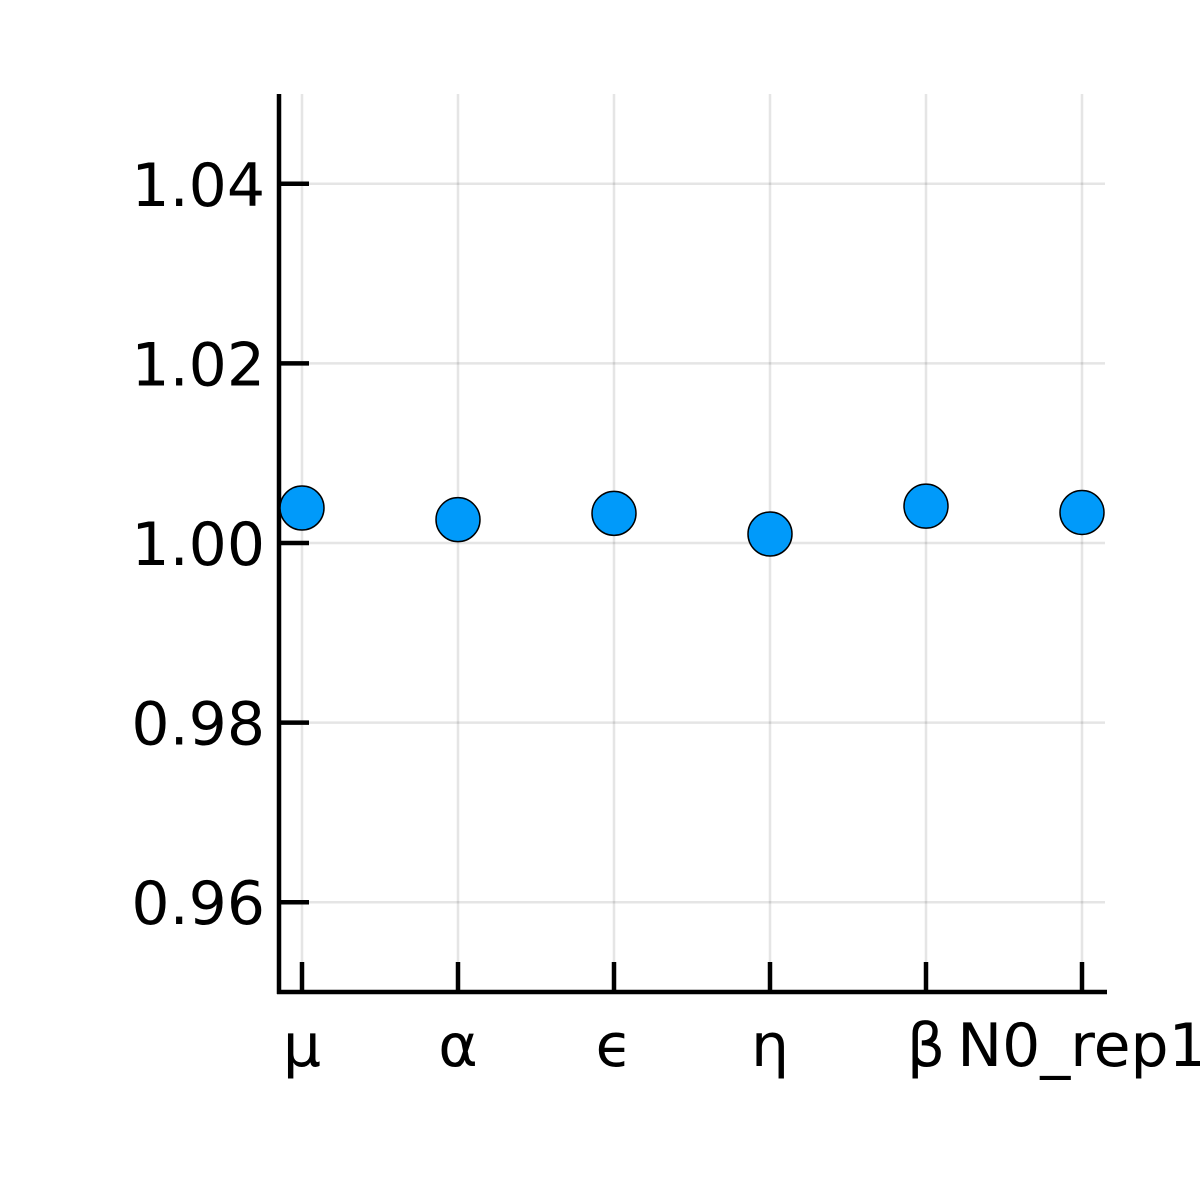 This screenshot has width=1200, height=1200. What do you see at coordinates (692, 520) in the screenshot?
I see `point-layer` at bounding box center [692, 520].